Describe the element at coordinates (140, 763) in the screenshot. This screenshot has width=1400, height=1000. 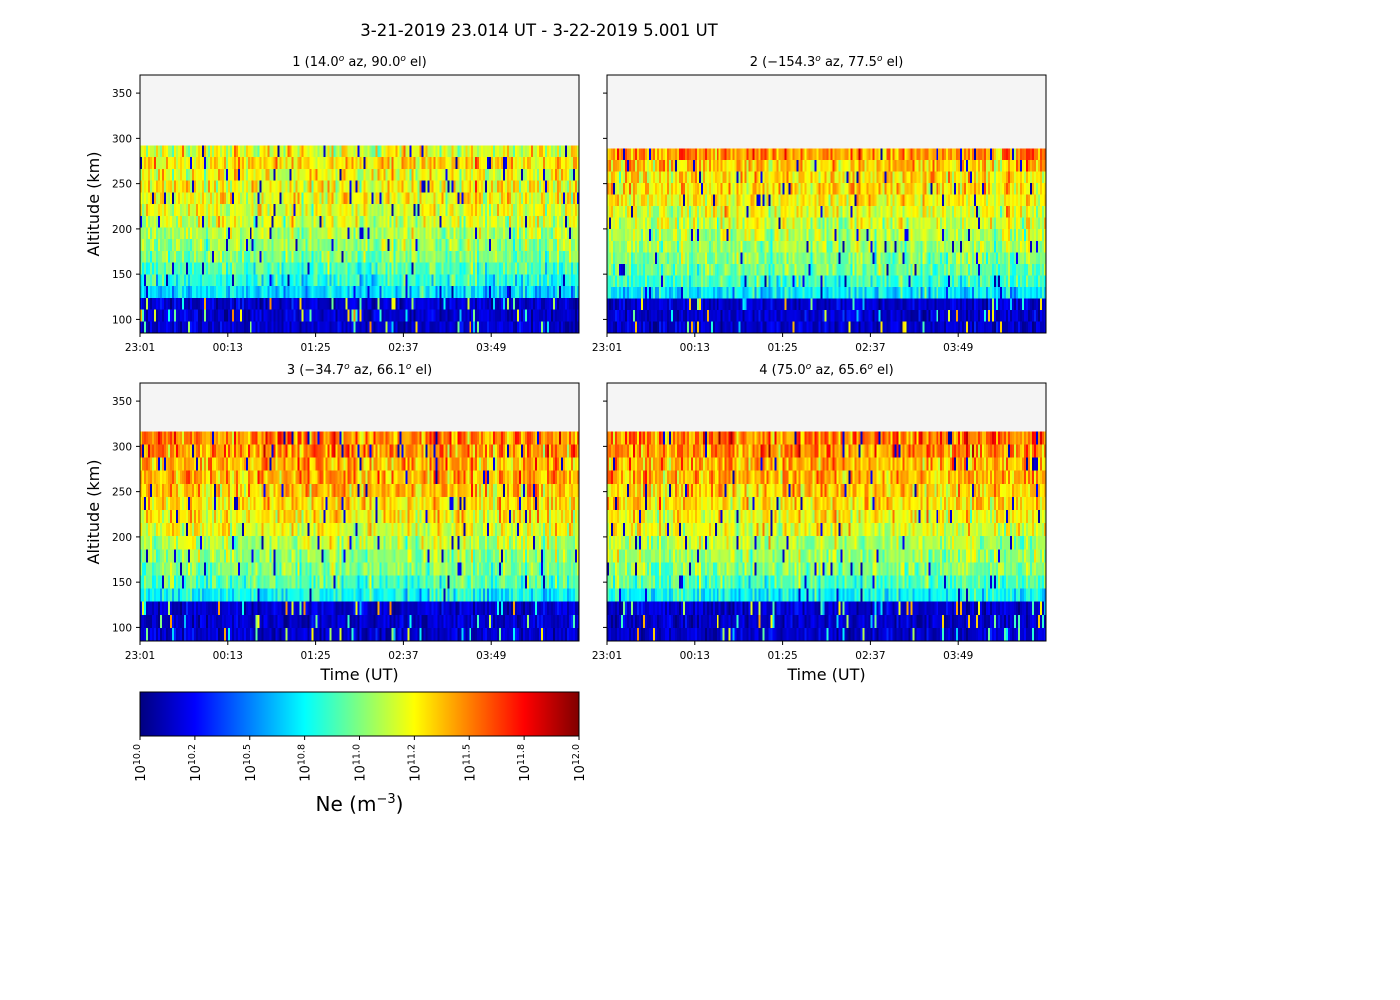
I see `colorbar-tick-label: 1010.0` at that location.